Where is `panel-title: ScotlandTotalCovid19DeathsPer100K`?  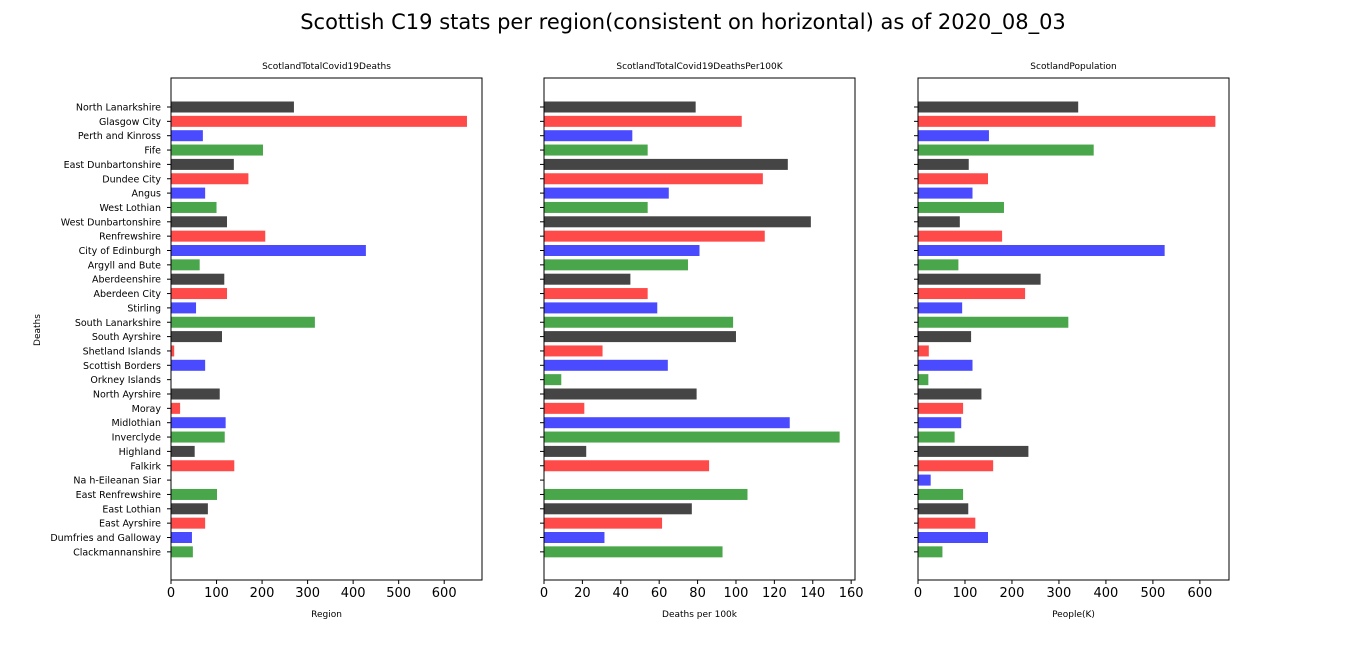 panel-title: ScotlandTotalCovid19DeathsPer100K is located at coordinates (699, 67).